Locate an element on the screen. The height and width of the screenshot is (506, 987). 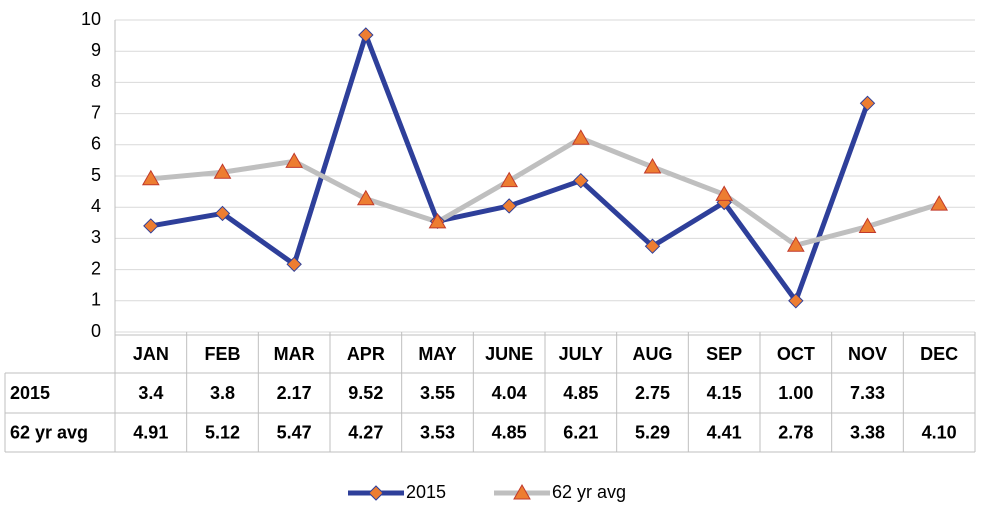
table-cell: 2.75 is located at coordinates (652, 393).